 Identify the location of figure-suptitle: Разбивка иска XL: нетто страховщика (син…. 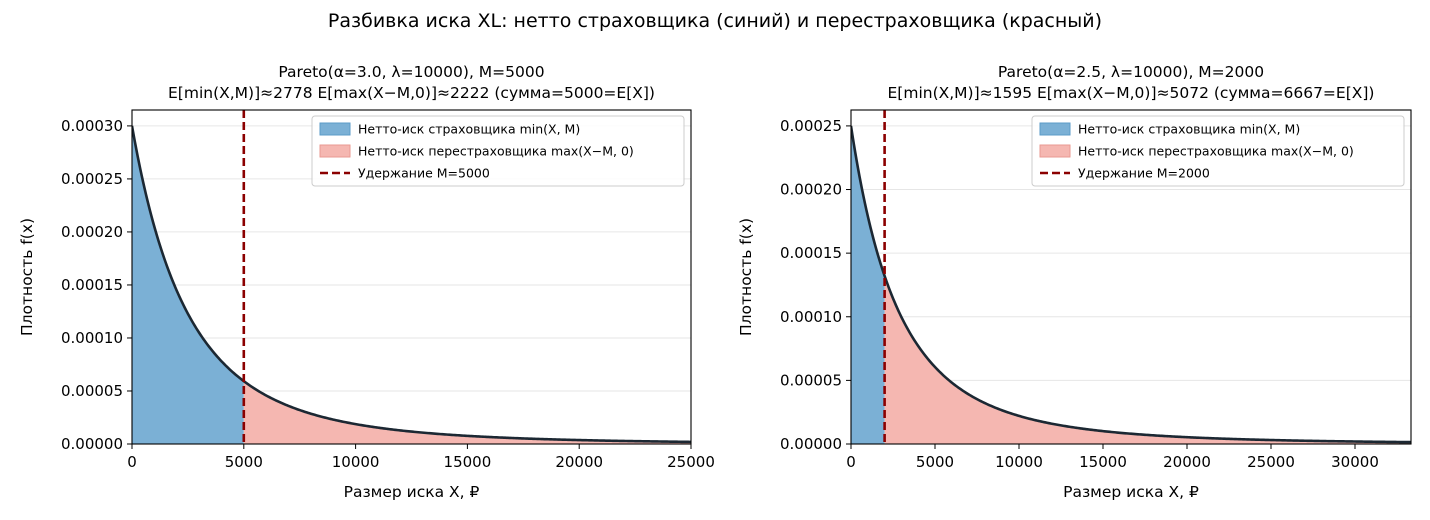
(715, 21).